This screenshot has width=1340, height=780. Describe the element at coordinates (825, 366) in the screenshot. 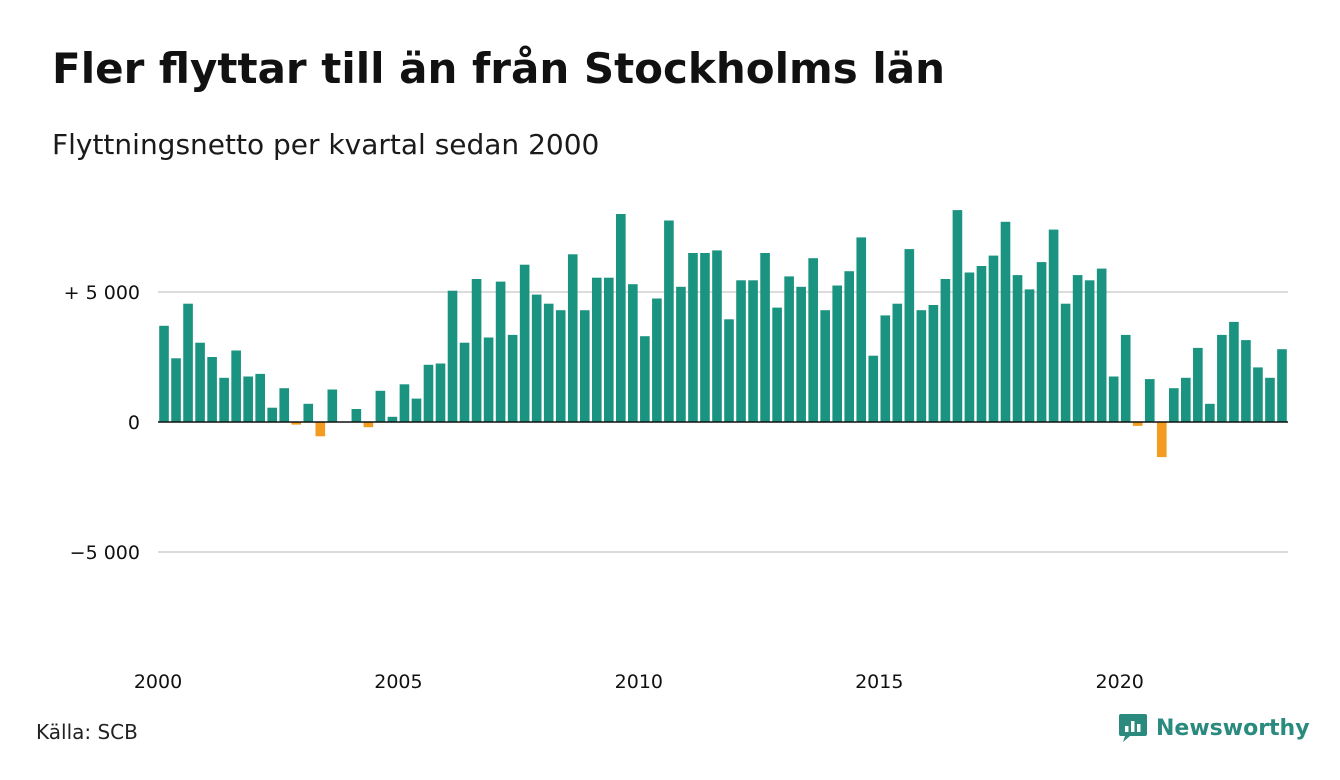

I see `bar-2013-k4` at that location.